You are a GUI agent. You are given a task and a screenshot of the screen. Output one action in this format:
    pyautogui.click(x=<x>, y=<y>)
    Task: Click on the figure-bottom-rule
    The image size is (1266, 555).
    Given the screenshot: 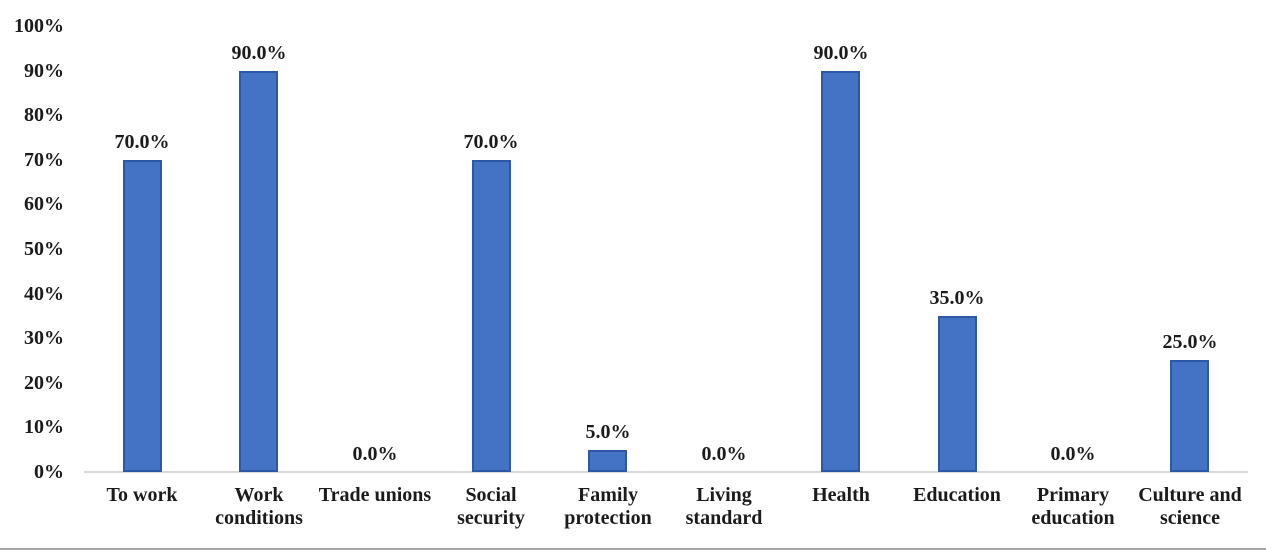 What is the action you would take?
    pyautogui.click(x=633, y=549)
    